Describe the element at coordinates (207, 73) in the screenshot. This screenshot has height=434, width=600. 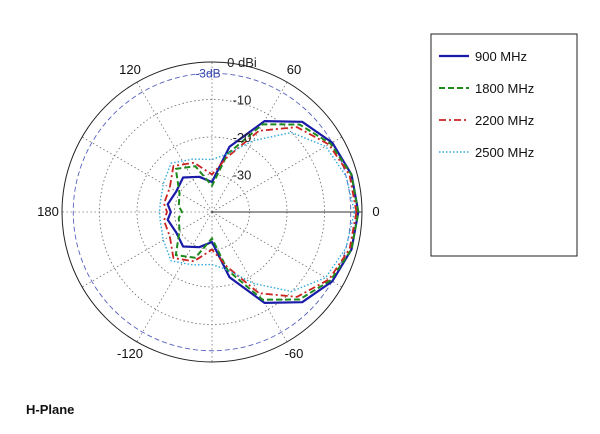
I see `reference-label: -3dB` at that location.